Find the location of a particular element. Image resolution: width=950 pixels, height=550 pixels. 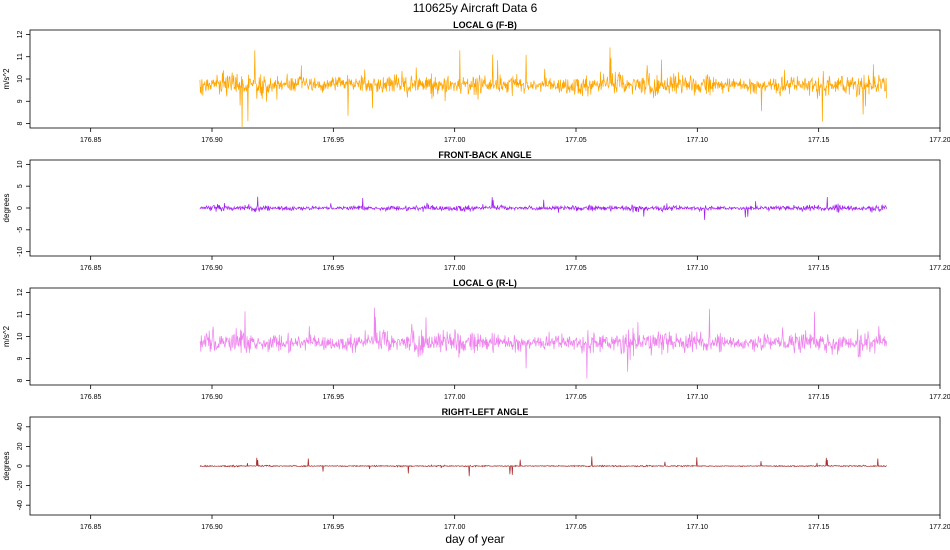

y-tick-label: -20 is located at coordinates (20, 485).